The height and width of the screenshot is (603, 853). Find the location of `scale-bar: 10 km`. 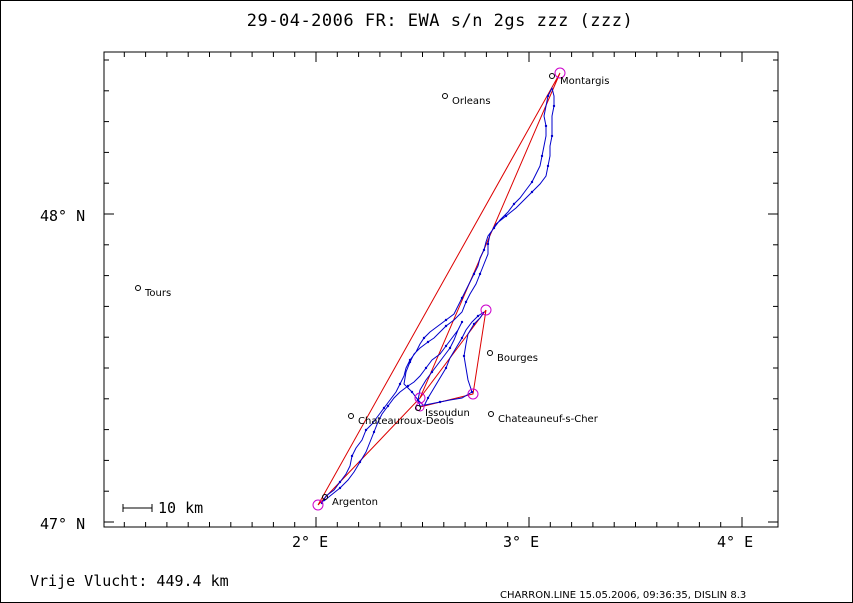

scale-bar: 10 km is located at coordinates (162, 508).